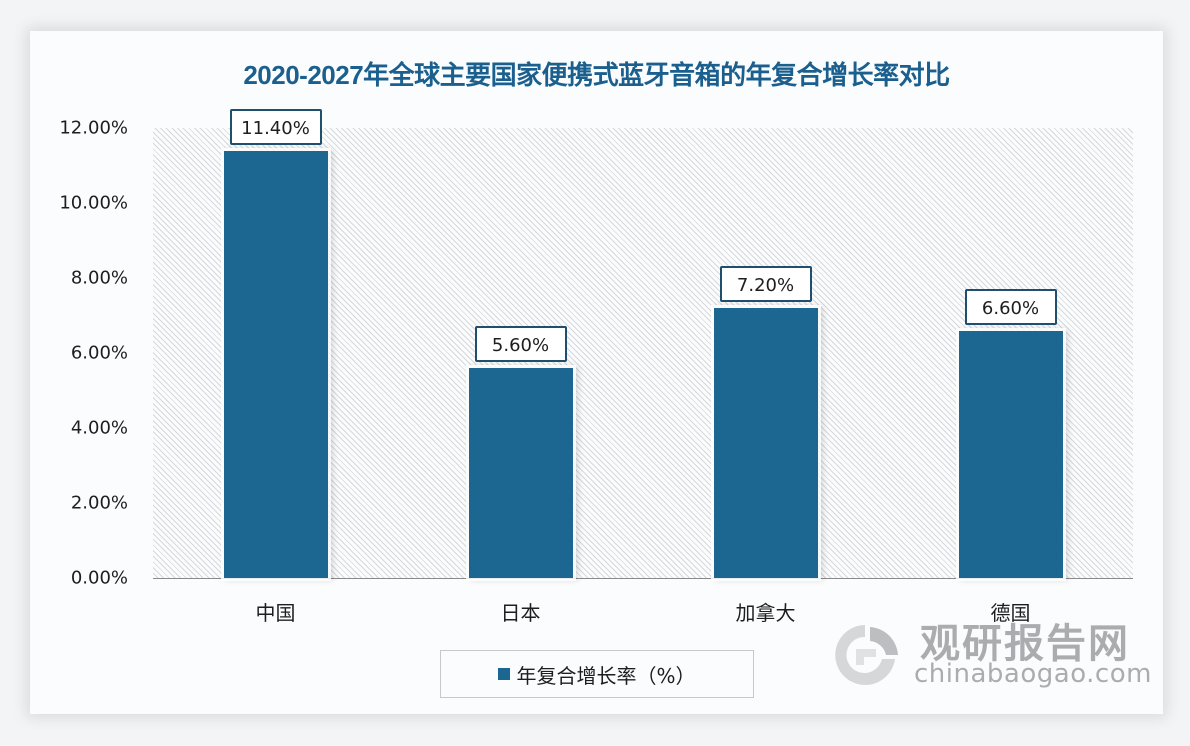 The height and width of the screenshot is (746, 1190). I want to click on legend-label: 年复合增长率（%）, so click(606, 675).